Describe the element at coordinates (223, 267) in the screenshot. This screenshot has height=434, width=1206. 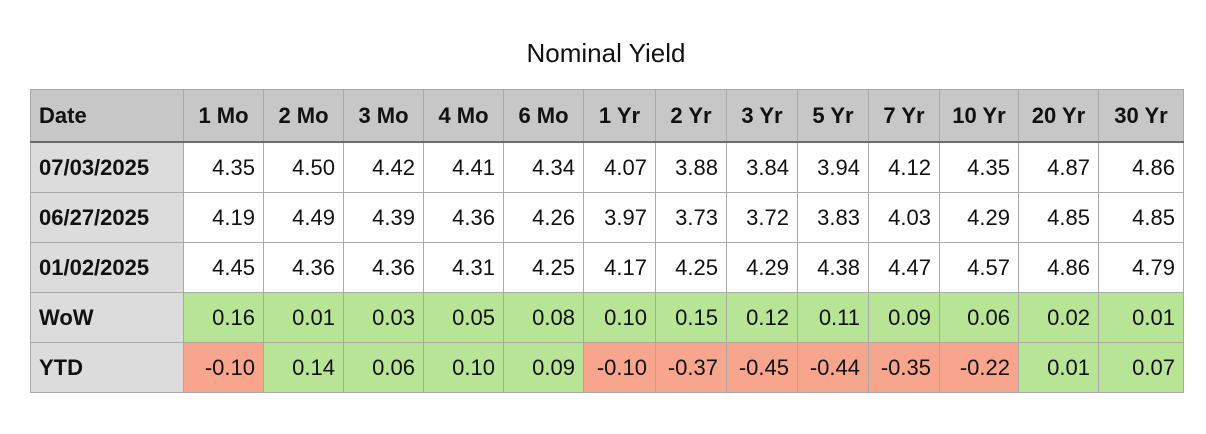
I see `yield-cell: 4.45` at that location.